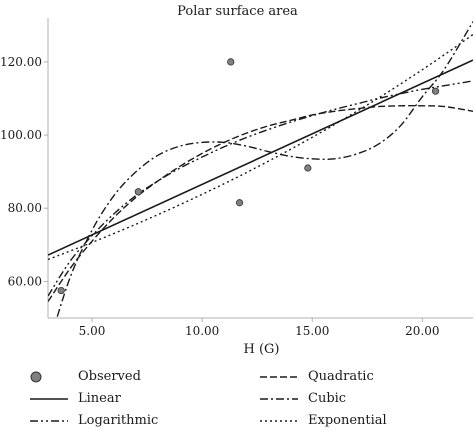 The height and width of the screenshot is (442, 475). Describe the element at coordinates (347, 420) in the screenshot. I see `legend-label: Exponential` at that location.